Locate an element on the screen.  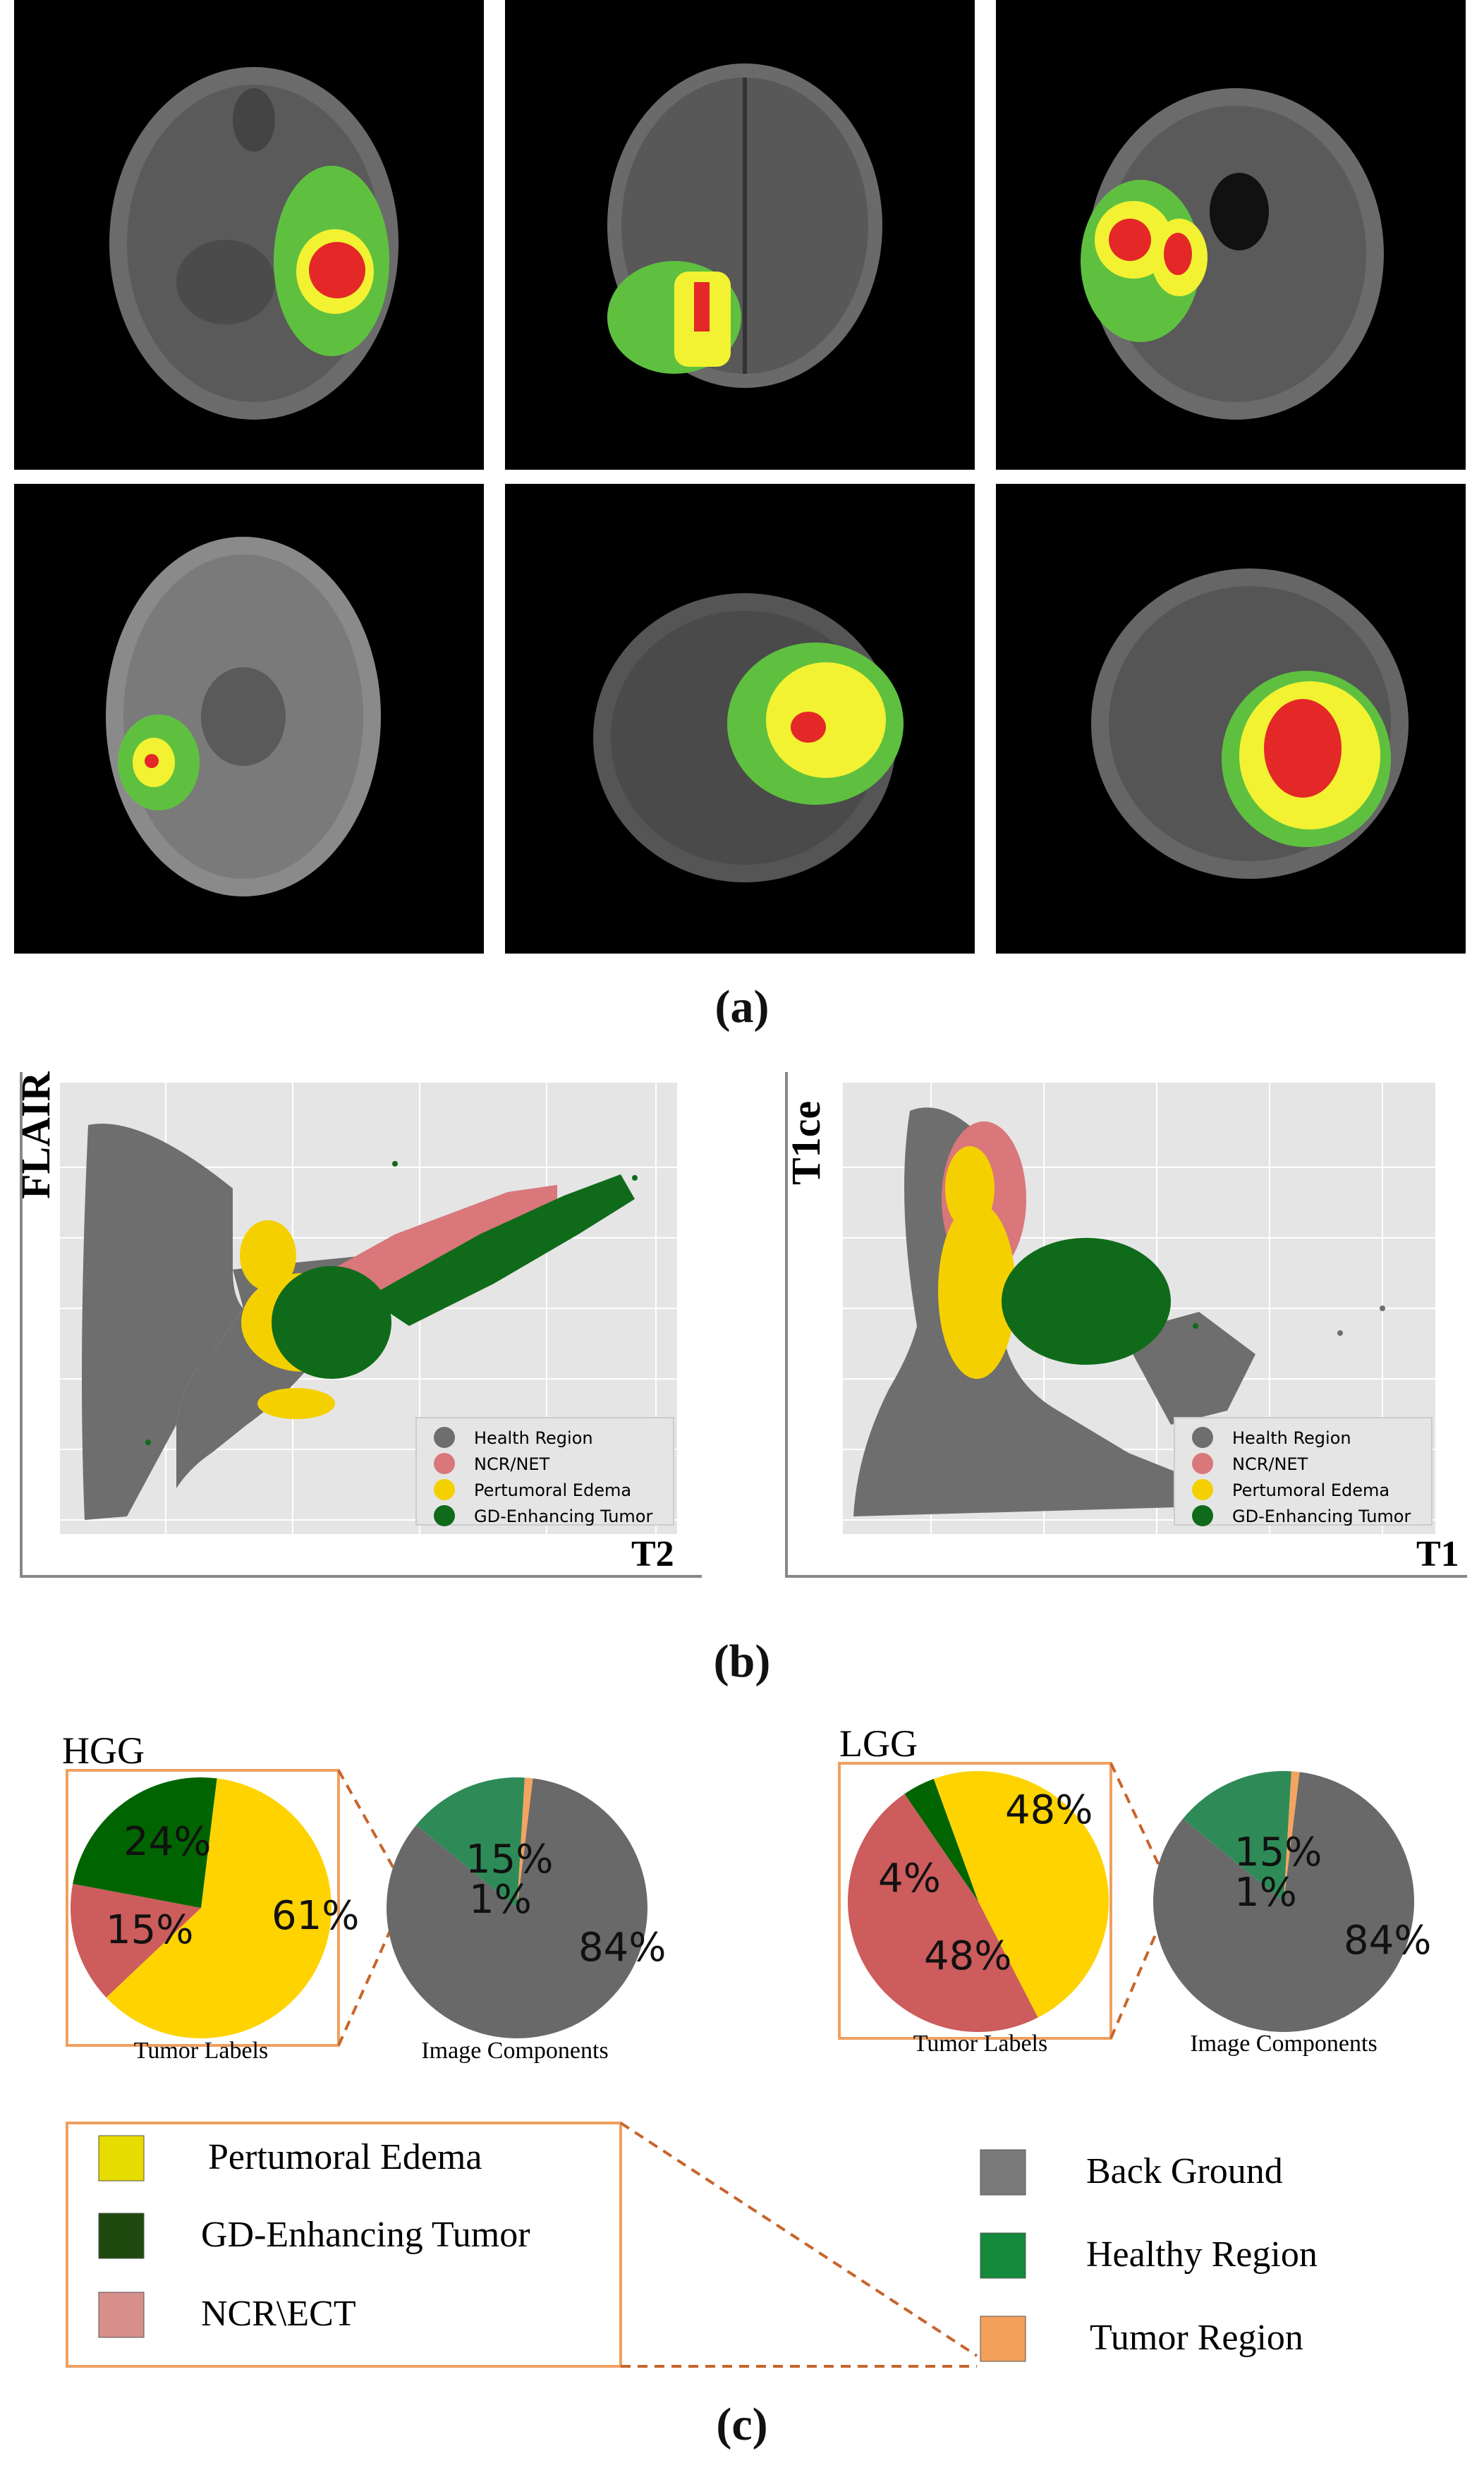
hgg-tumor-caption: Tumor Labels is located at coordinates (201, 2051).